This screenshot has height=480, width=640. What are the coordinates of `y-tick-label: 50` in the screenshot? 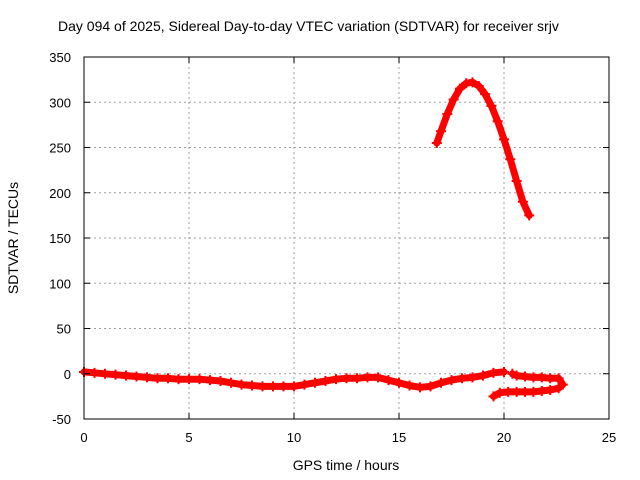 It's located at (64, 329).